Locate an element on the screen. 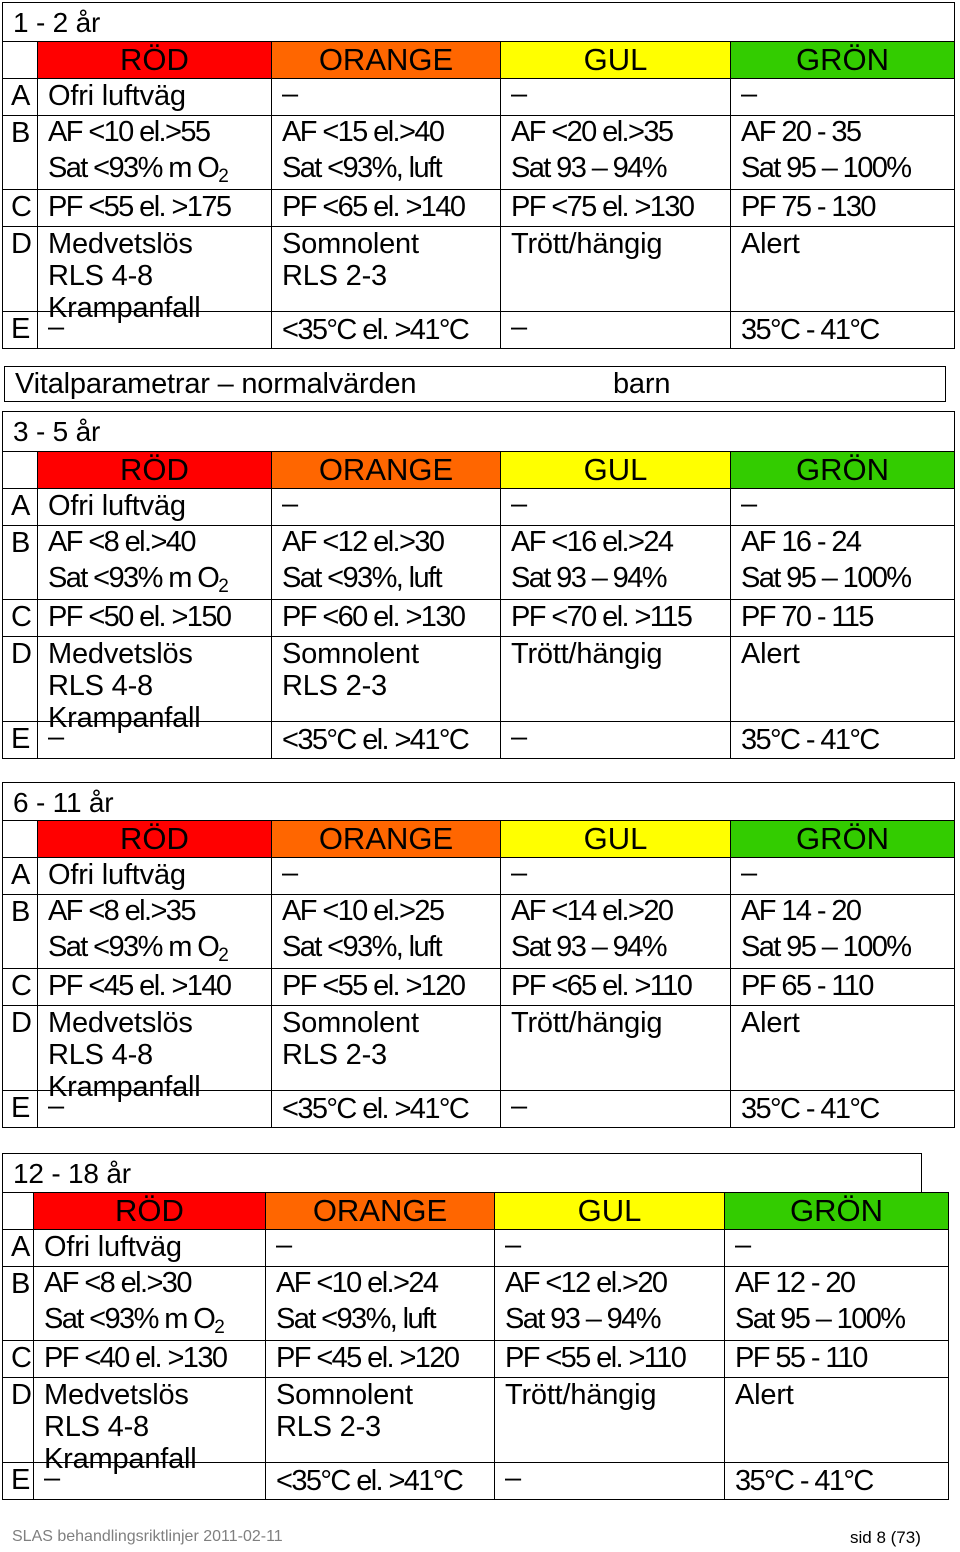  consciousness: Medvetslös is located at coordinates (120, 654).